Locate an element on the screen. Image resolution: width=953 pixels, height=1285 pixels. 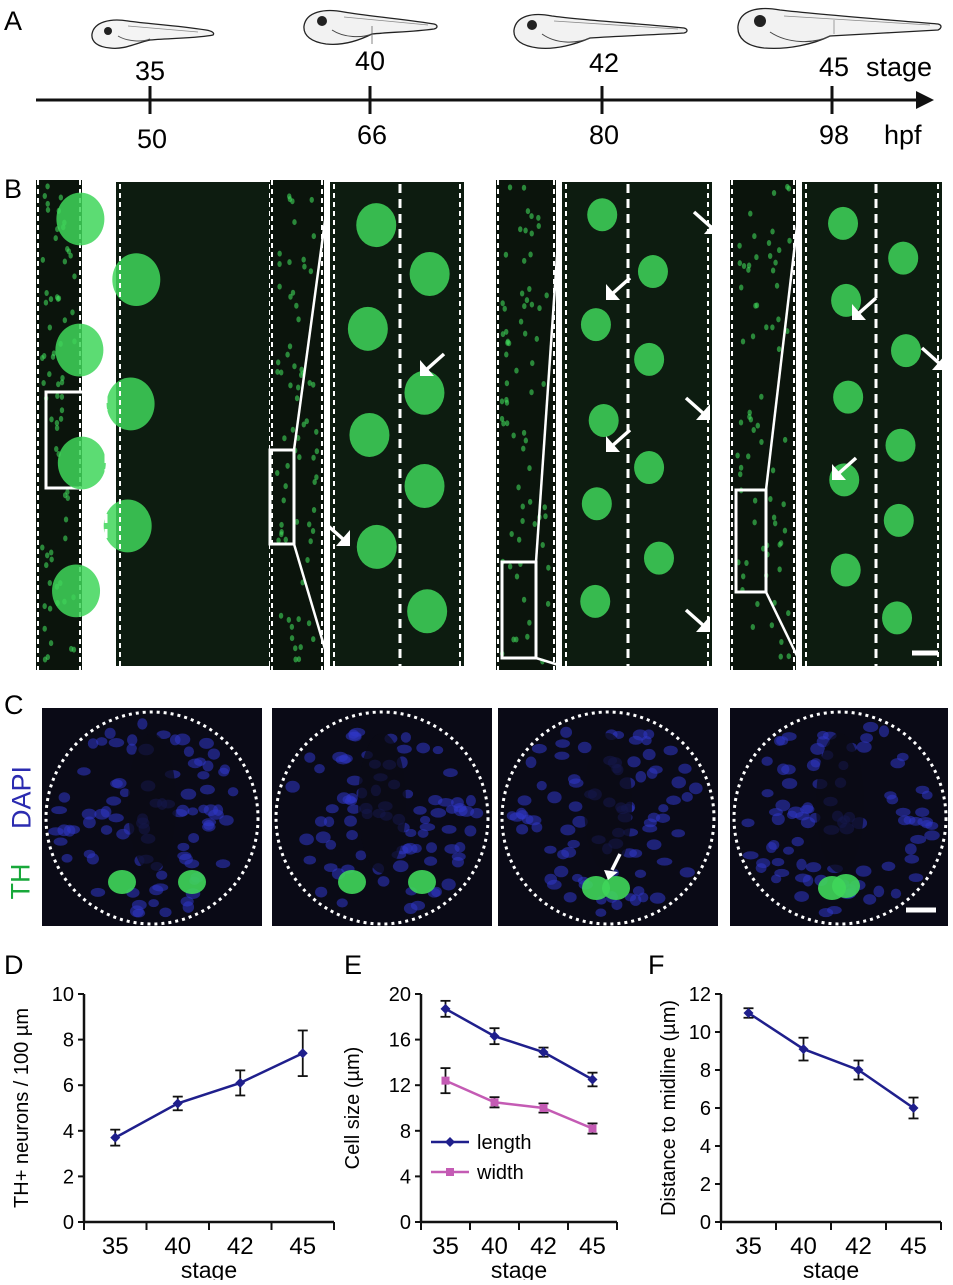
legend-marker is located at coordinates (450, 1142).